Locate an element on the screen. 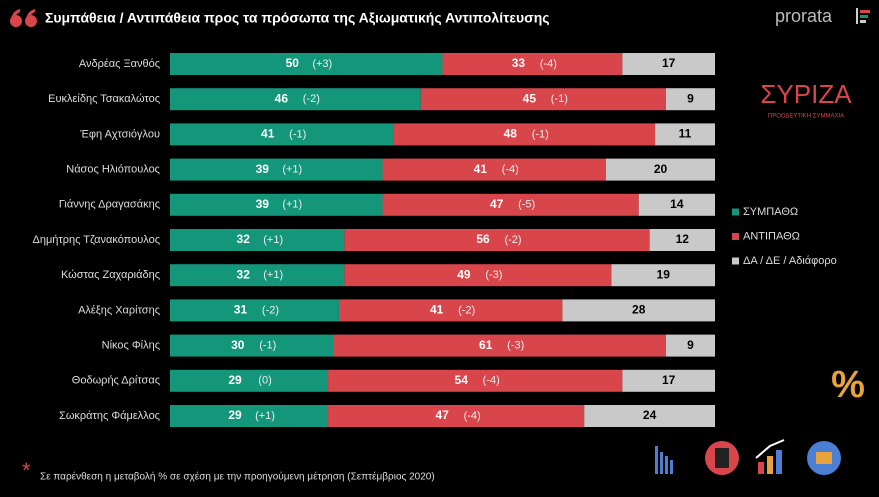  category-label: Νάσος Ηλιόπουλος is located at coordinates (113, 170).